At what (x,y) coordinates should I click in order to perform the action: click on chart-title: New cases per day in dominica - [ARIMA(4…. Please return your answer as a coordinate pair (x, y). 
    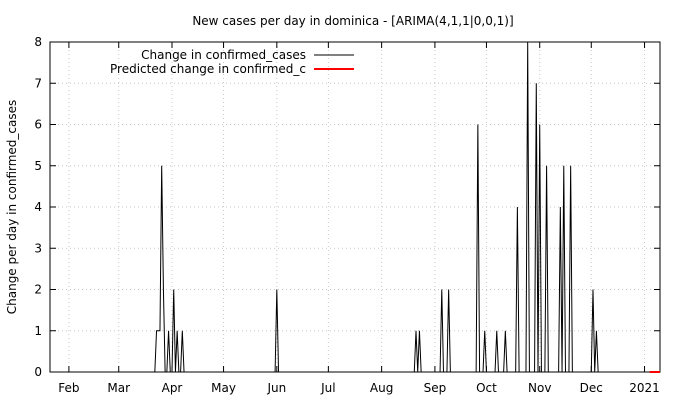
    Looking at the image, I should click on (352, 21).